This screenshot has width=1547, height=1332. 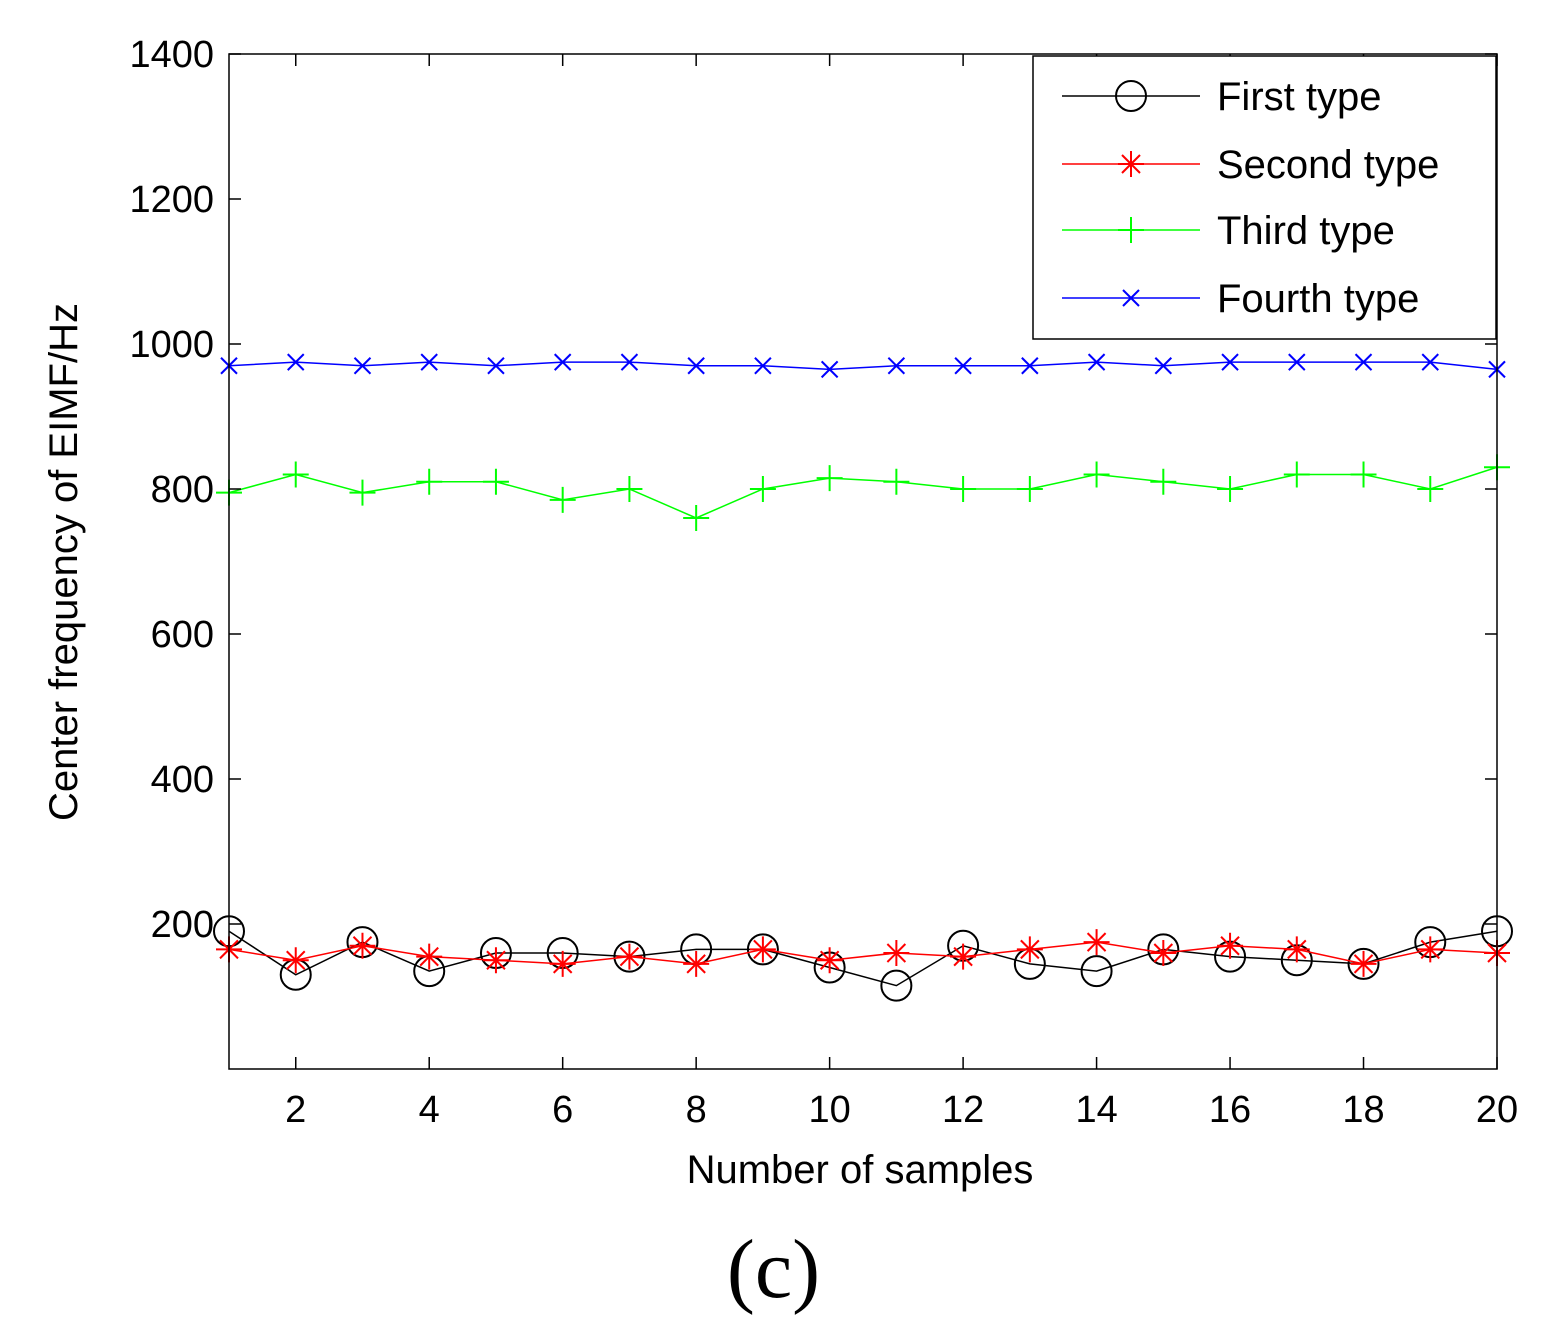 What do you see at coordinates (171, 345) in the screenshot?
I see `y-tick-label: 1000` at bounding box center [171, 345].